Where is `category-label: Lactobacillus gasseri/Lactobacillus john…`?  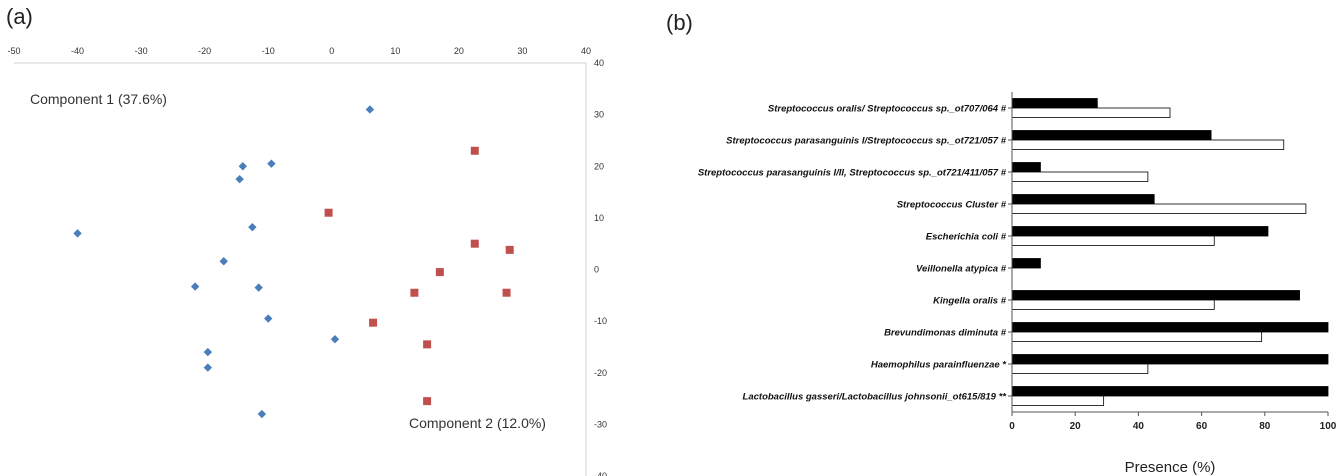
category-label: Lactobacillus gasseri/Lactobacillus john… is located at coordinates (875, 397).